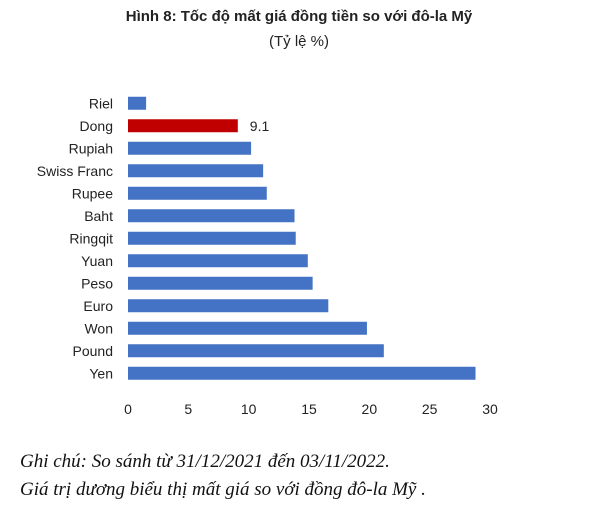  Describe the element at coordinates (183, 126) in the screenshot. I see `bar-dong` at that location.